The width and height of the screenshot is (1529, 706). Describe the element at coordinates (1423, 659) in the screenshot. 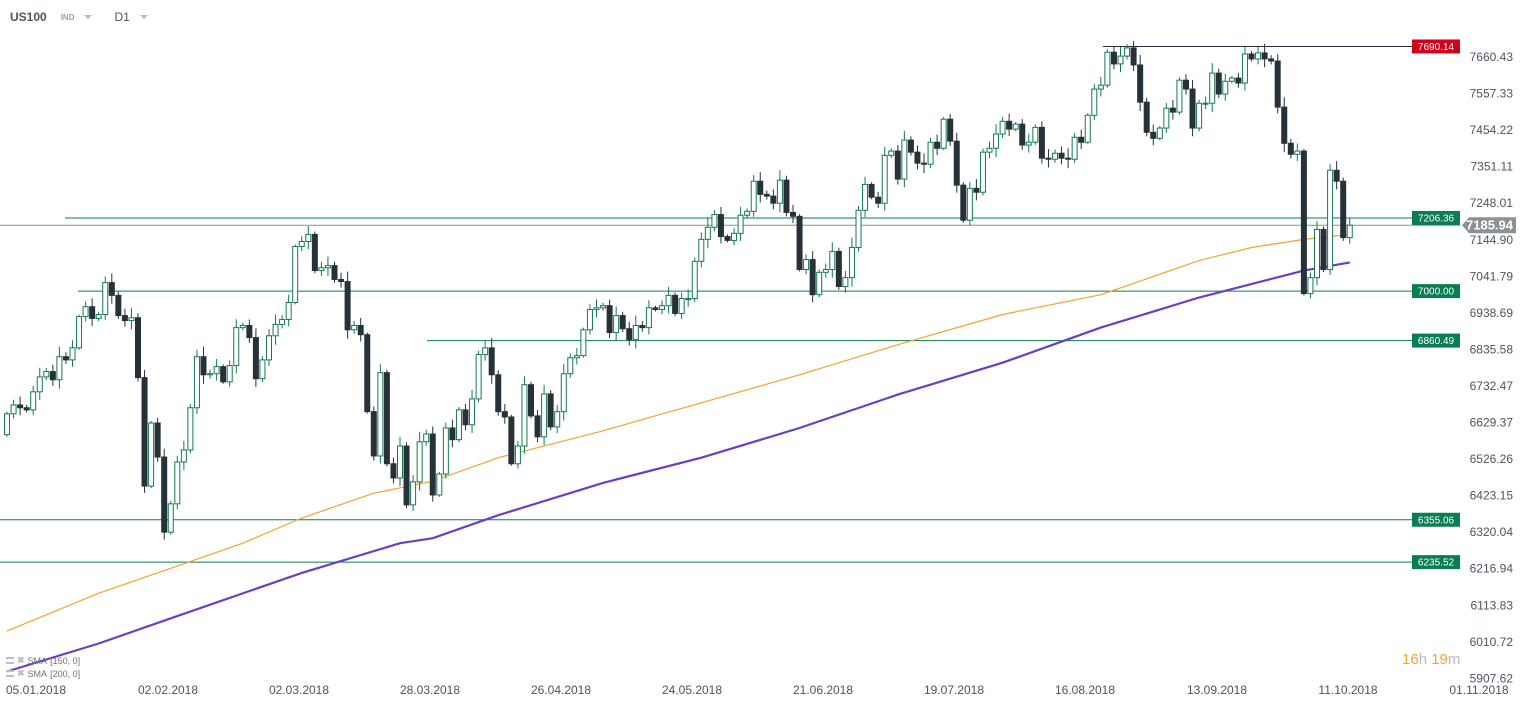

I see `timer-hours-unit: h` at that location.